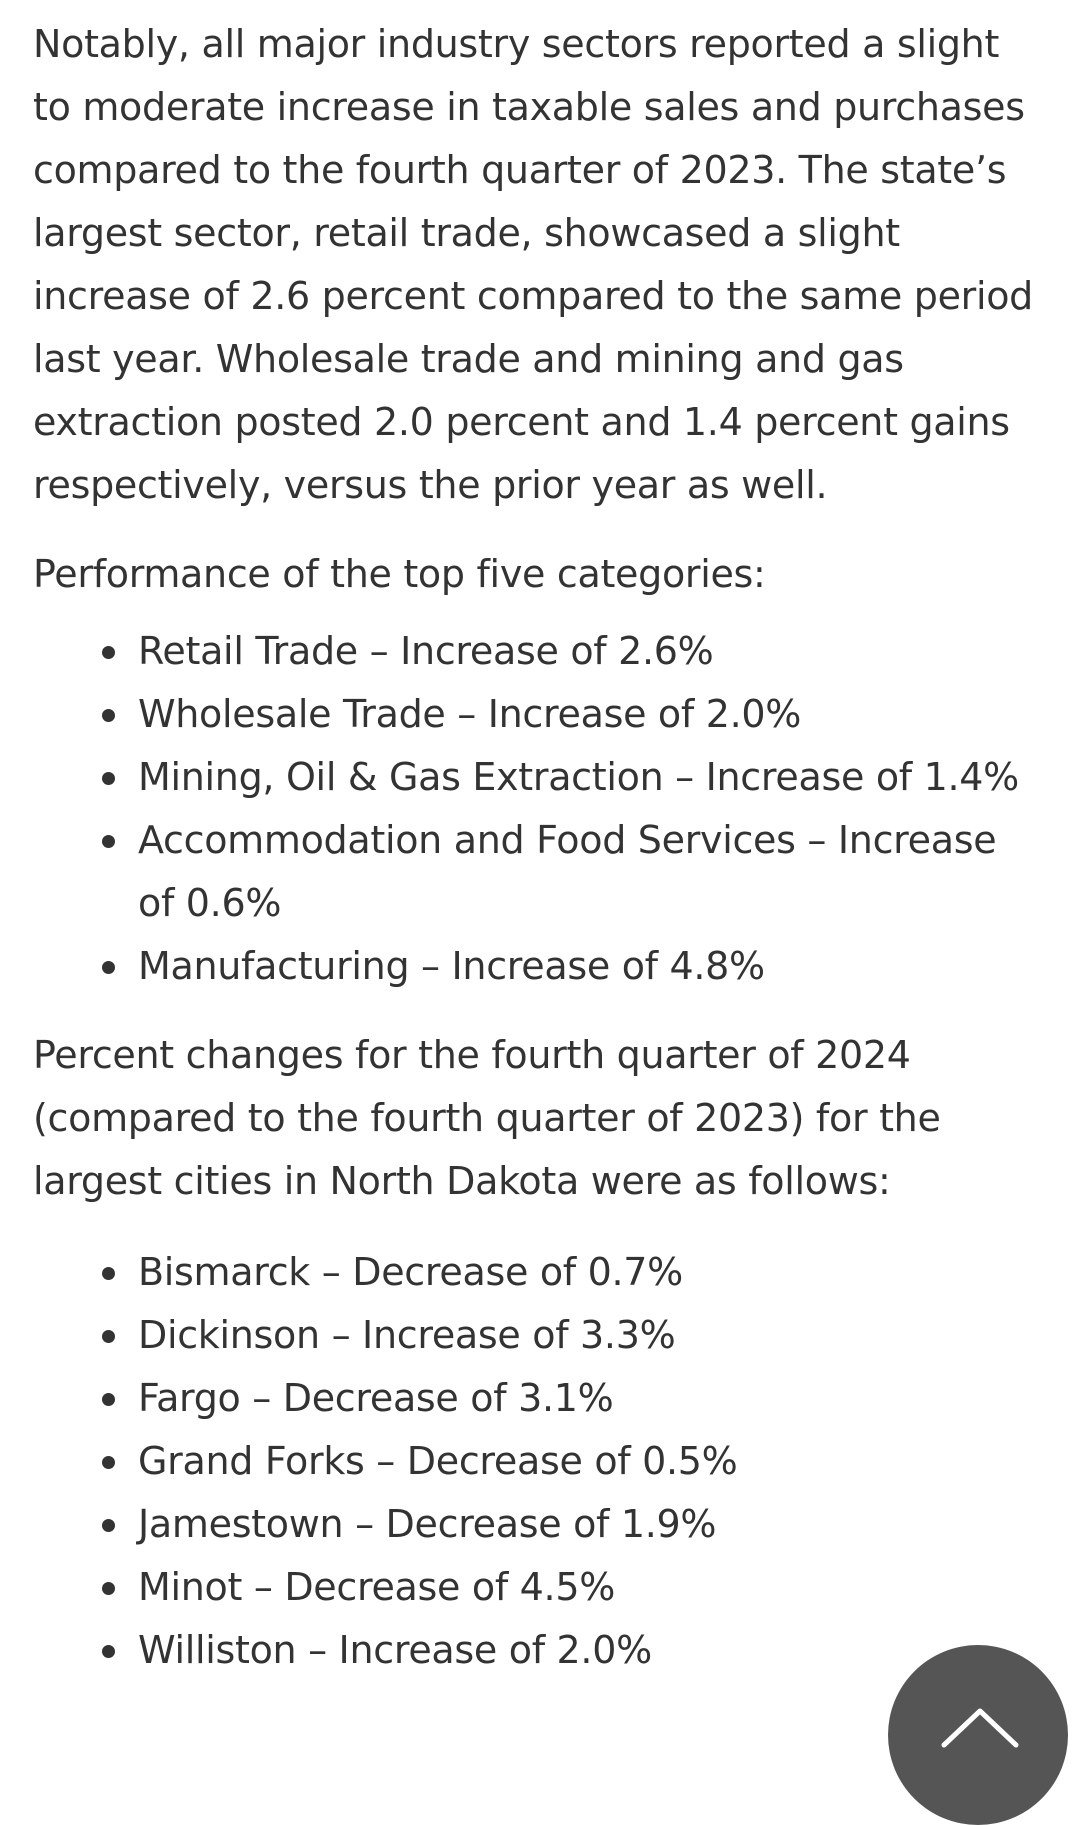  I want to click on list-item: Jamestown – Decrease of 1.9%, so click(572, 1524).